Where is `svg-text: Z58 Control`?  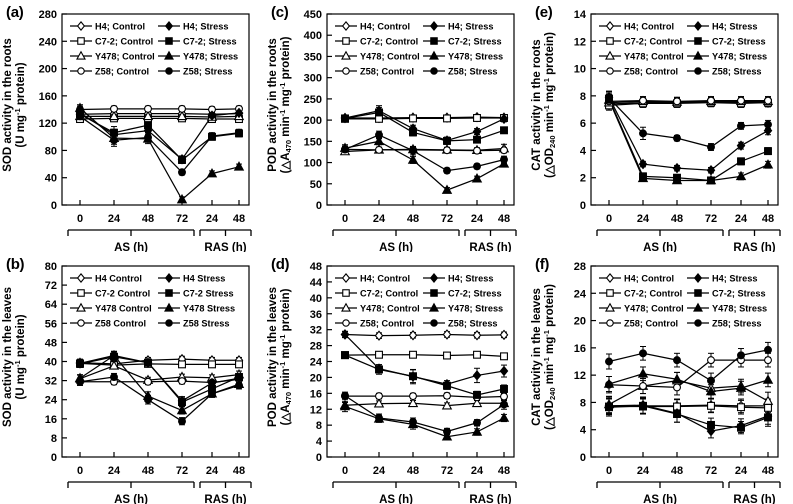
svg-text: Z58 Control is located at coordinates (120, 323).